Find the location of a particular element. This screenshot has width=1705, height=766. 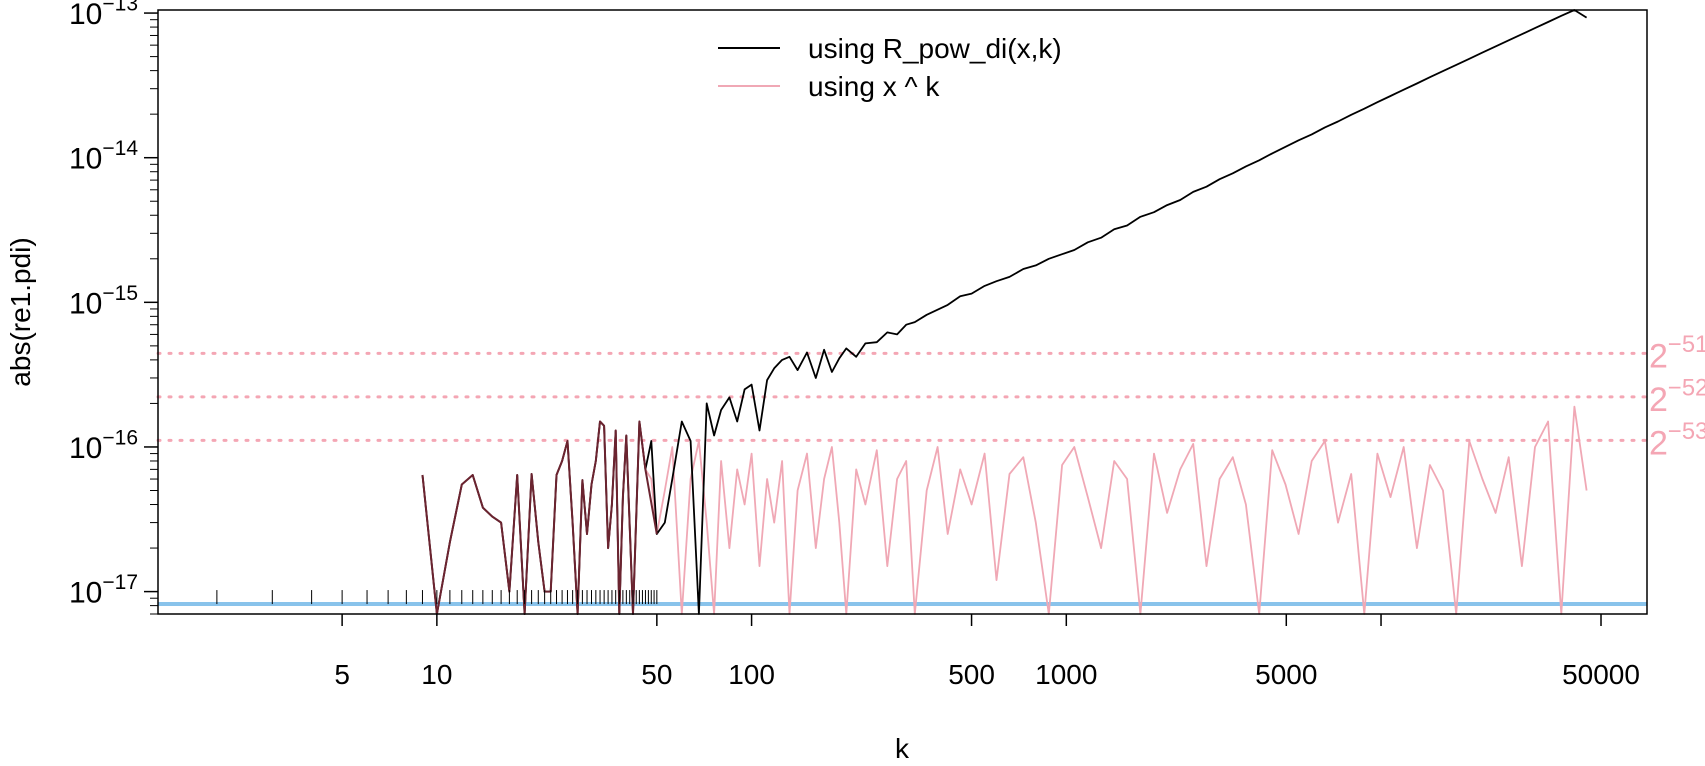

x-axis-title: k is located at coordinates (902, 748).